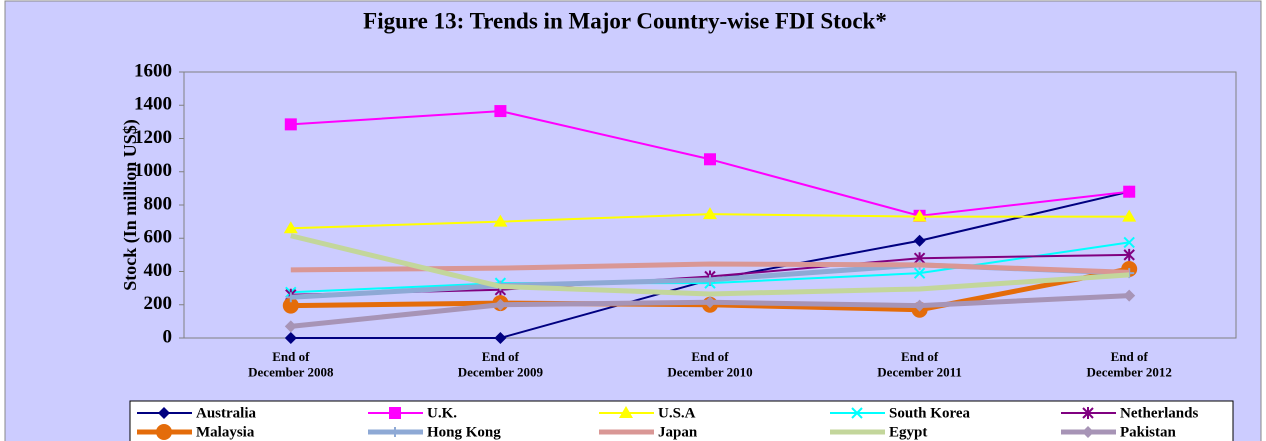 This screenshot has height=441, width=1266. What do you see at coordinates (168, 336) in the screenshot?
I see `y-tick-label: 0` at bounding box center [168, 336].